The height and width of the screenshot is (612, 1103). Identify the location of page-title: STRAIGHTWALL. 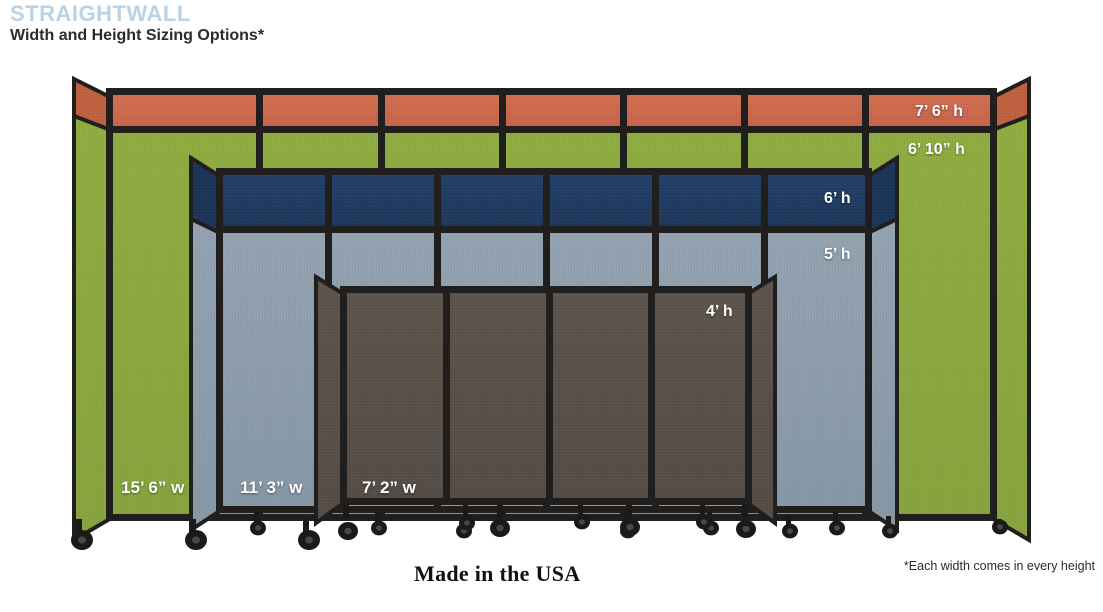
(100, 13).